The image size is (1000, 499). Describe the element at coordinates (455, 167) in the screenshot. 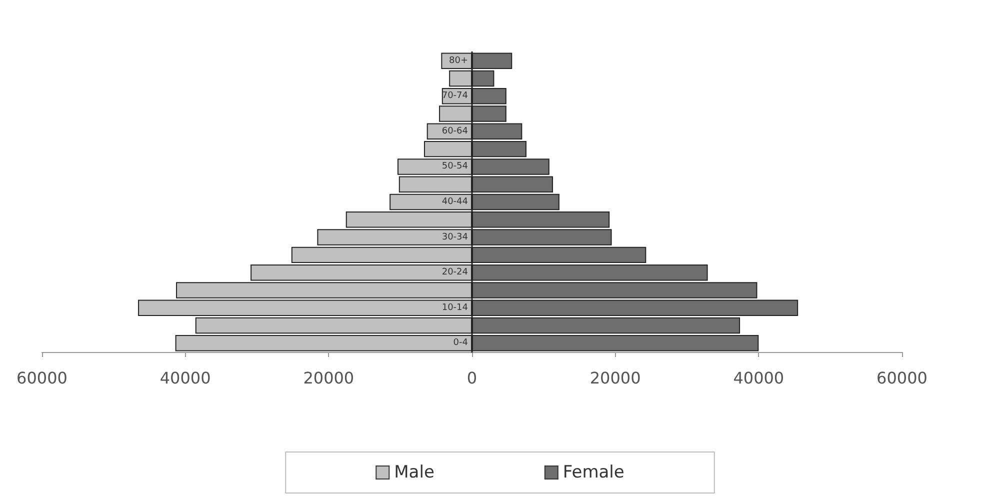

I see `y-tick-label: 50-54` at that location.